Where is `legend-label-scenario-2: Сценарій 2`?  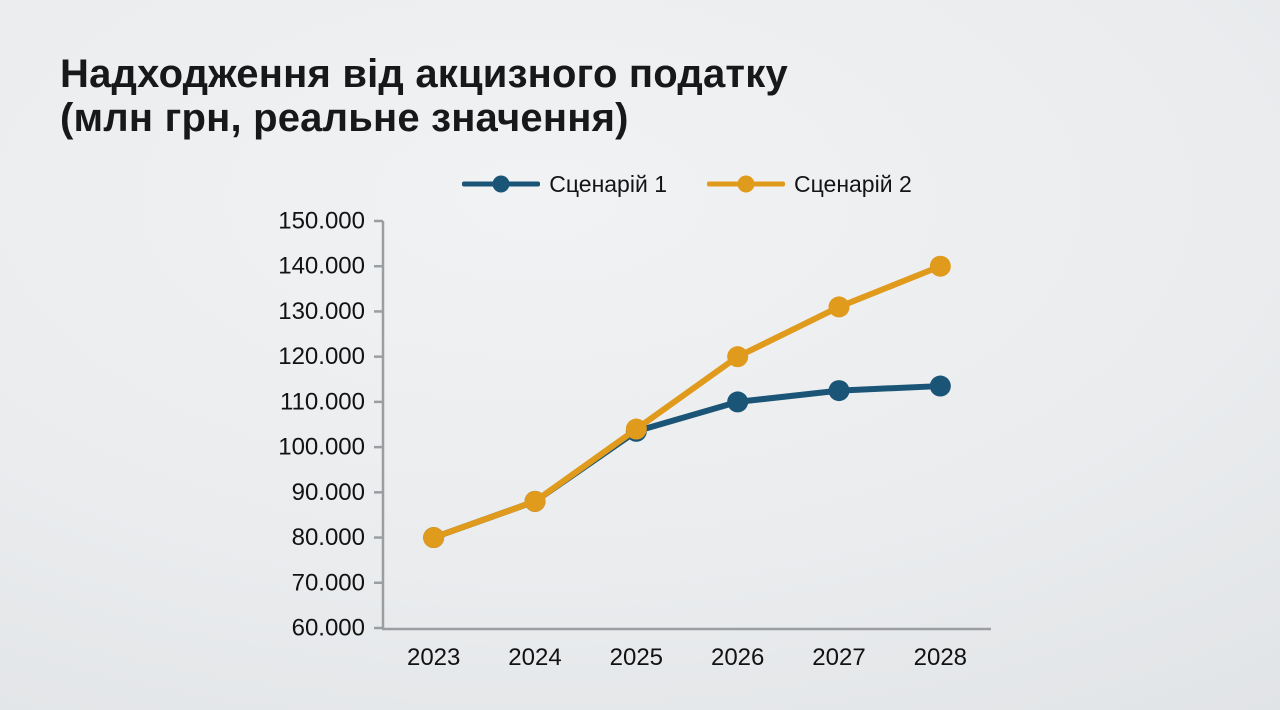 legend-label-scenario-2: Сценарій 2 is located at coordinates (853, 183).